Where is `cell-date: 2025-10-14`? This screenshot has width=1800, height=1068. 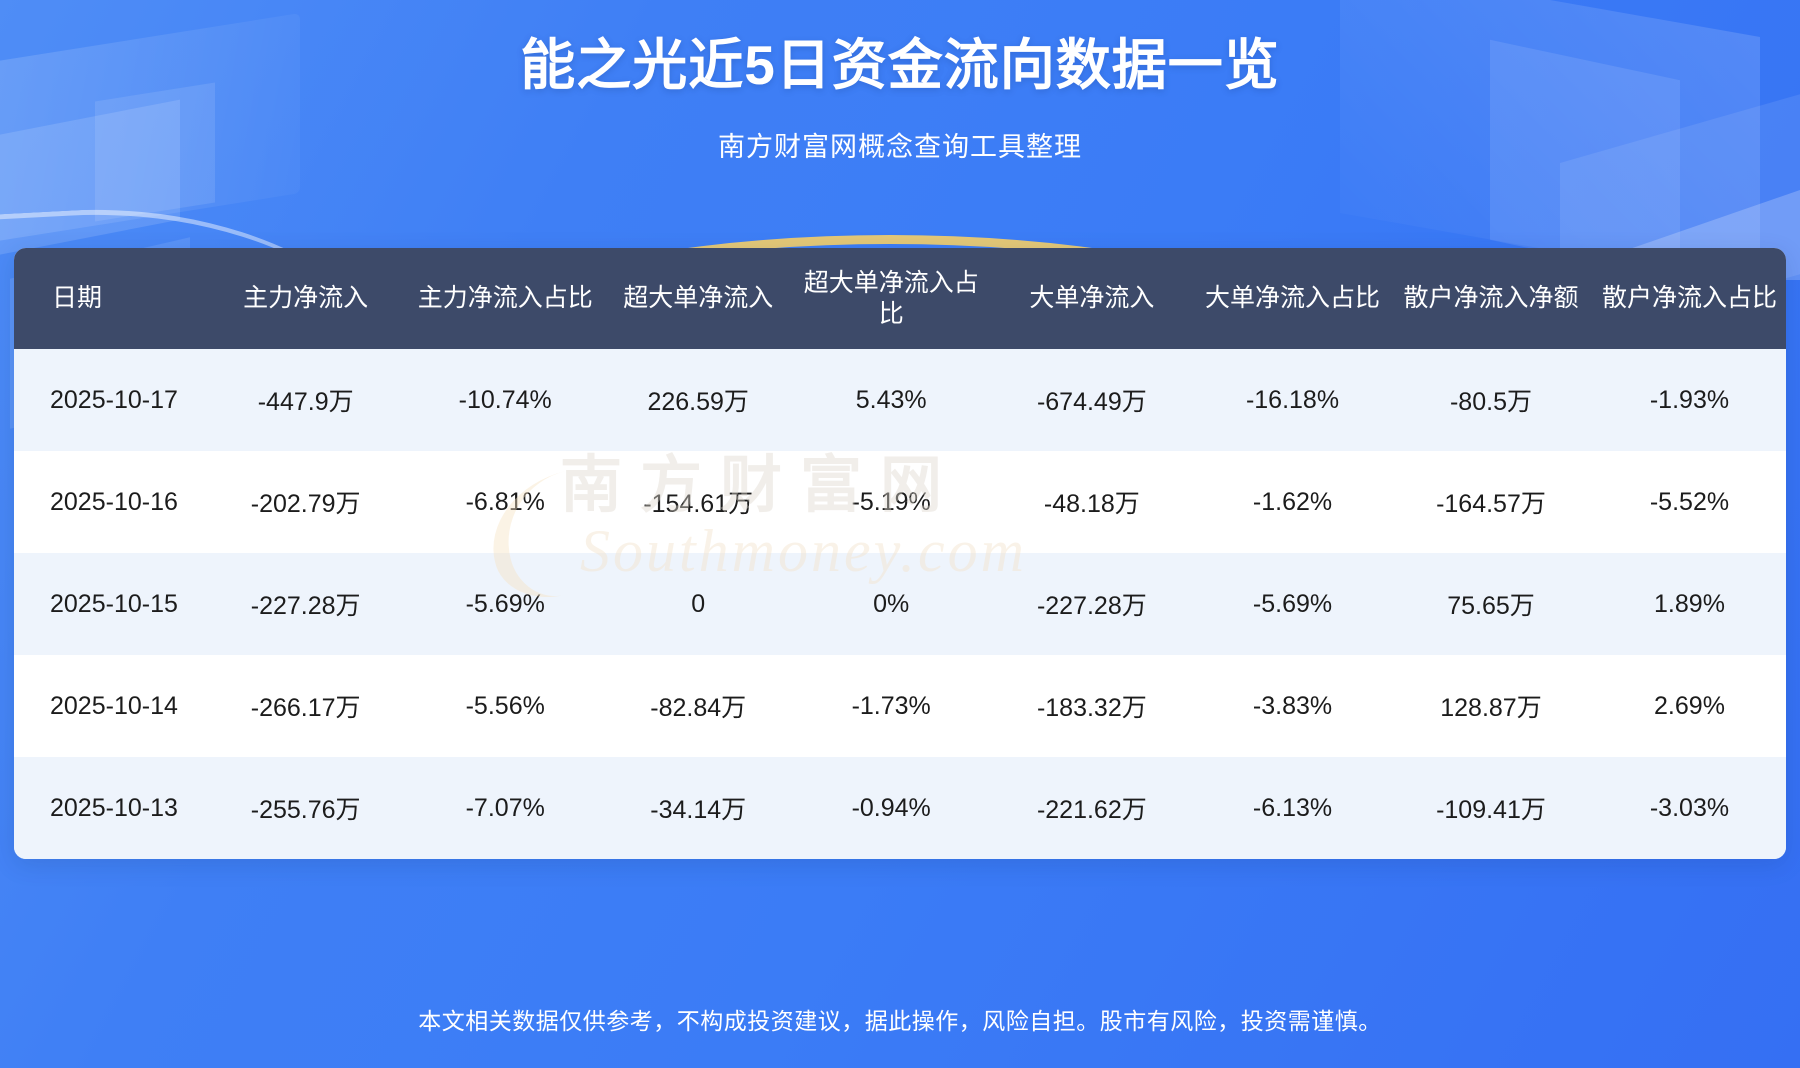
cell-date: 2025-10-14 is located at coordinates (114, 705).